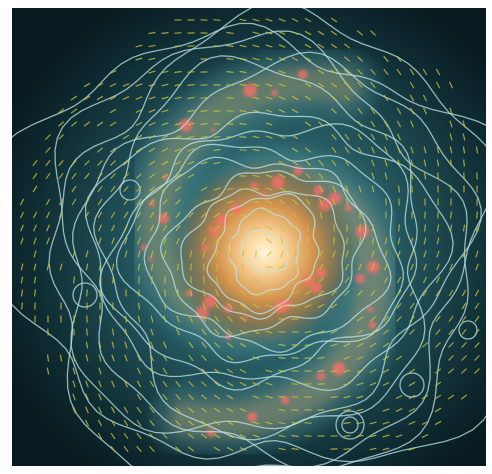  I want to click on contour, so click(264, 251).